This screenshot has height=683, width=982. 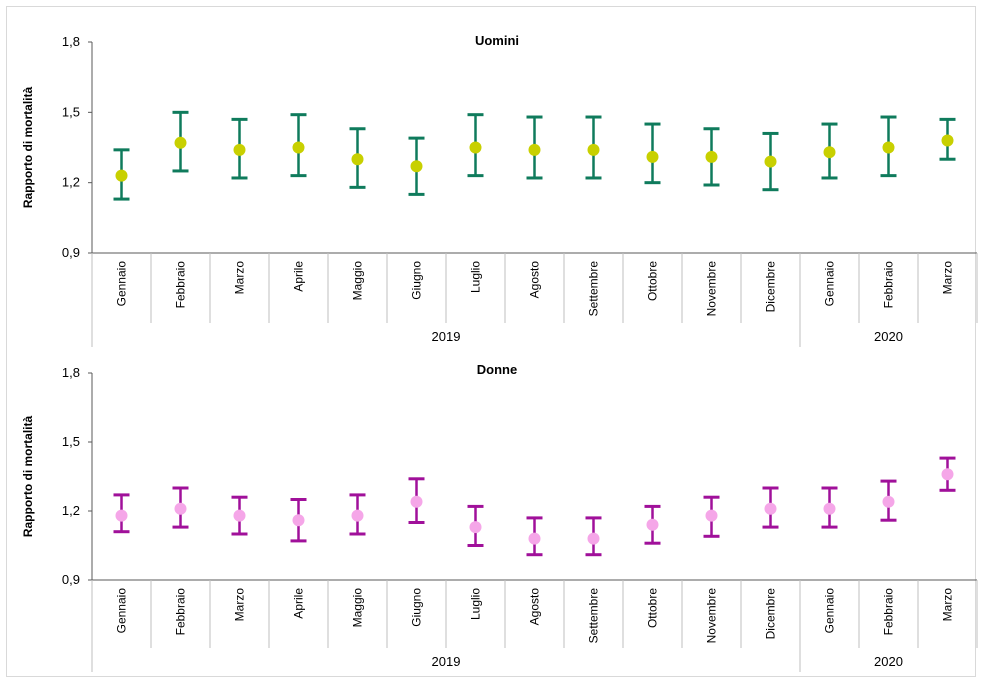 I want to click on chart-title: Uomini, so click(x=497, y=40).